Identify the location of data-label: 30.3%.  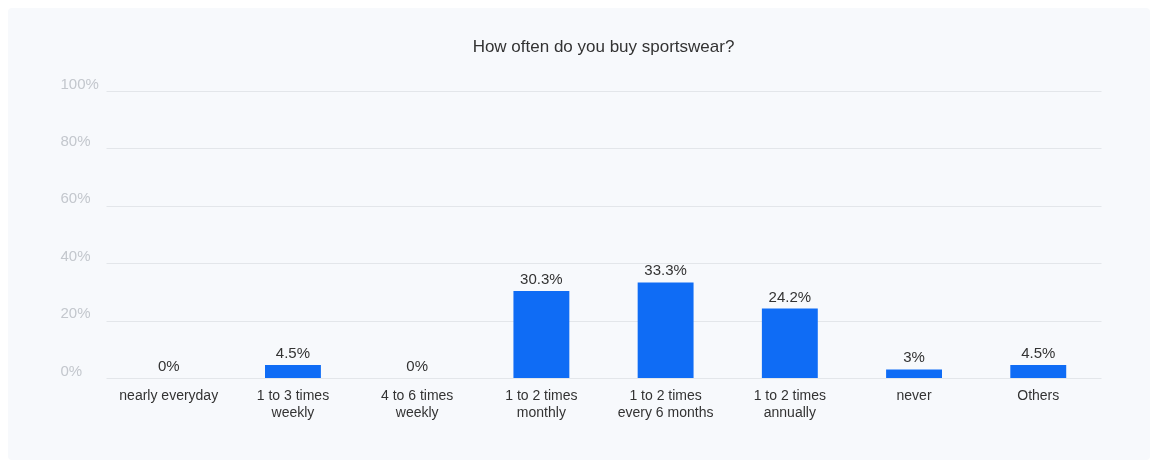
(541, 279).